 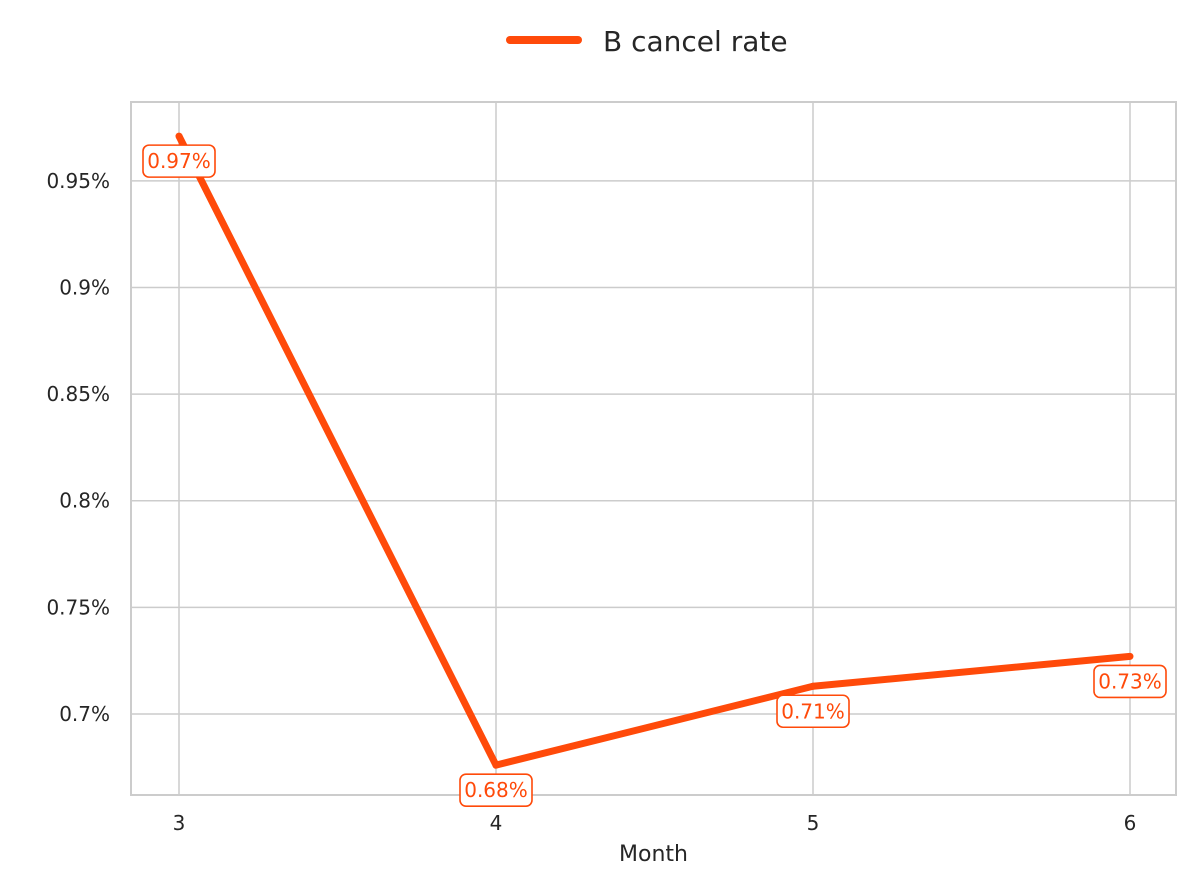 I want to click on x-axis-label: Month, so click(x=653, y=854).